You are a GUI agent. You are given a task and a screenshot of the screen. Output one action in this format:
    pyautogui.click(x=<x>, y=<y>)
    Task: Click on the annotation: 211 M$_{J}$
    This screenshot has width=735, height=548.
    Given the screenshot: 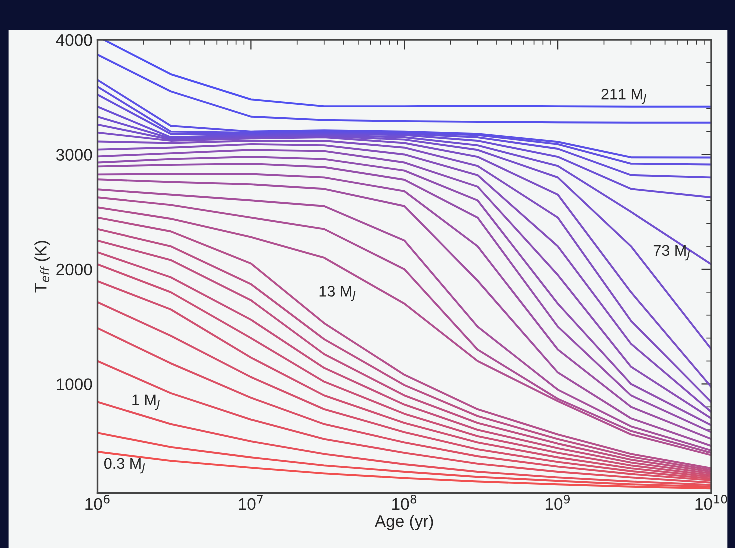 What is the action you would take?
    pyautogui.click(x=624, y=96)
    